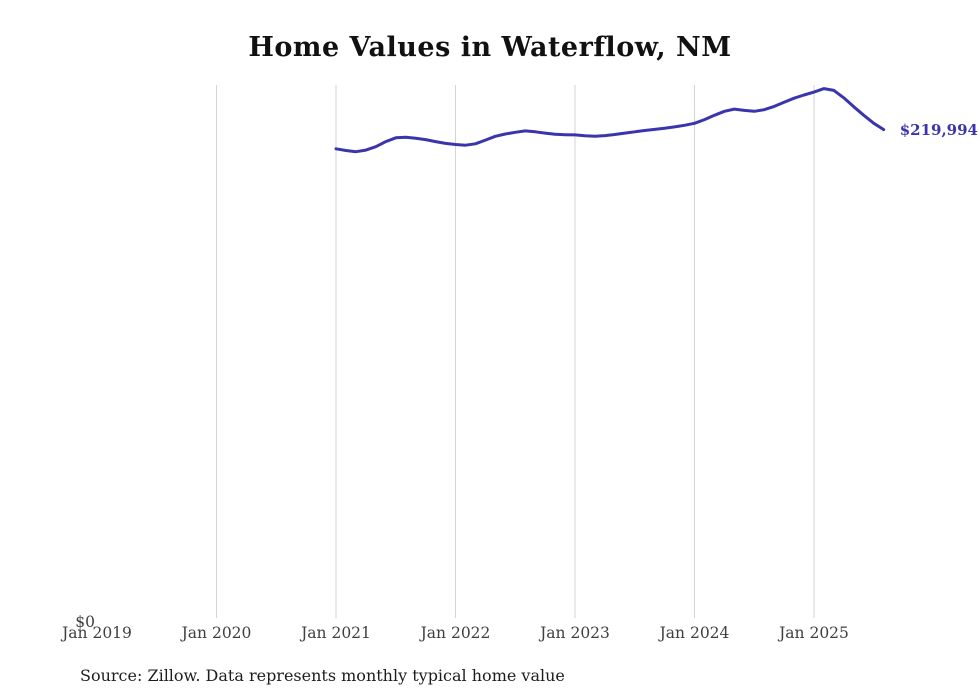  I want to click on x-tick-label: Jan 2024, so click(694, 633).